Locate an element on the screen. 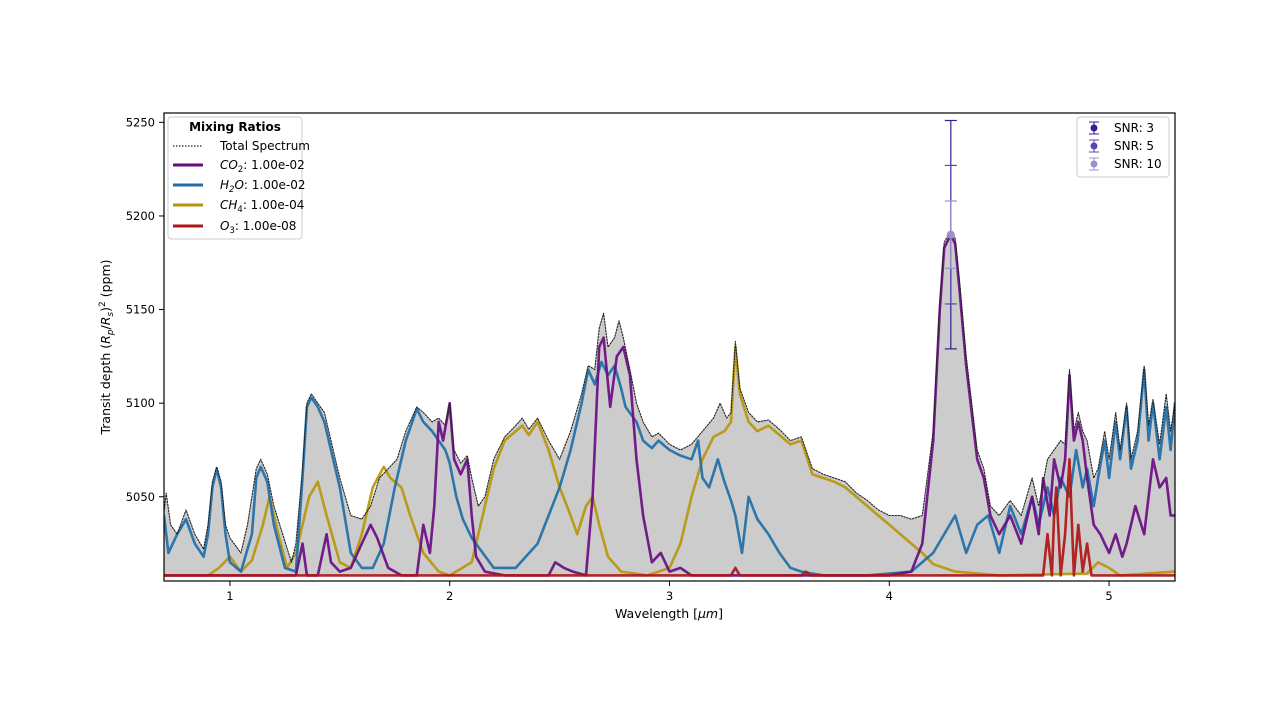 This screenshot has height=718, width=1279. snr-legend-box is located at coordinates (1123, 147).